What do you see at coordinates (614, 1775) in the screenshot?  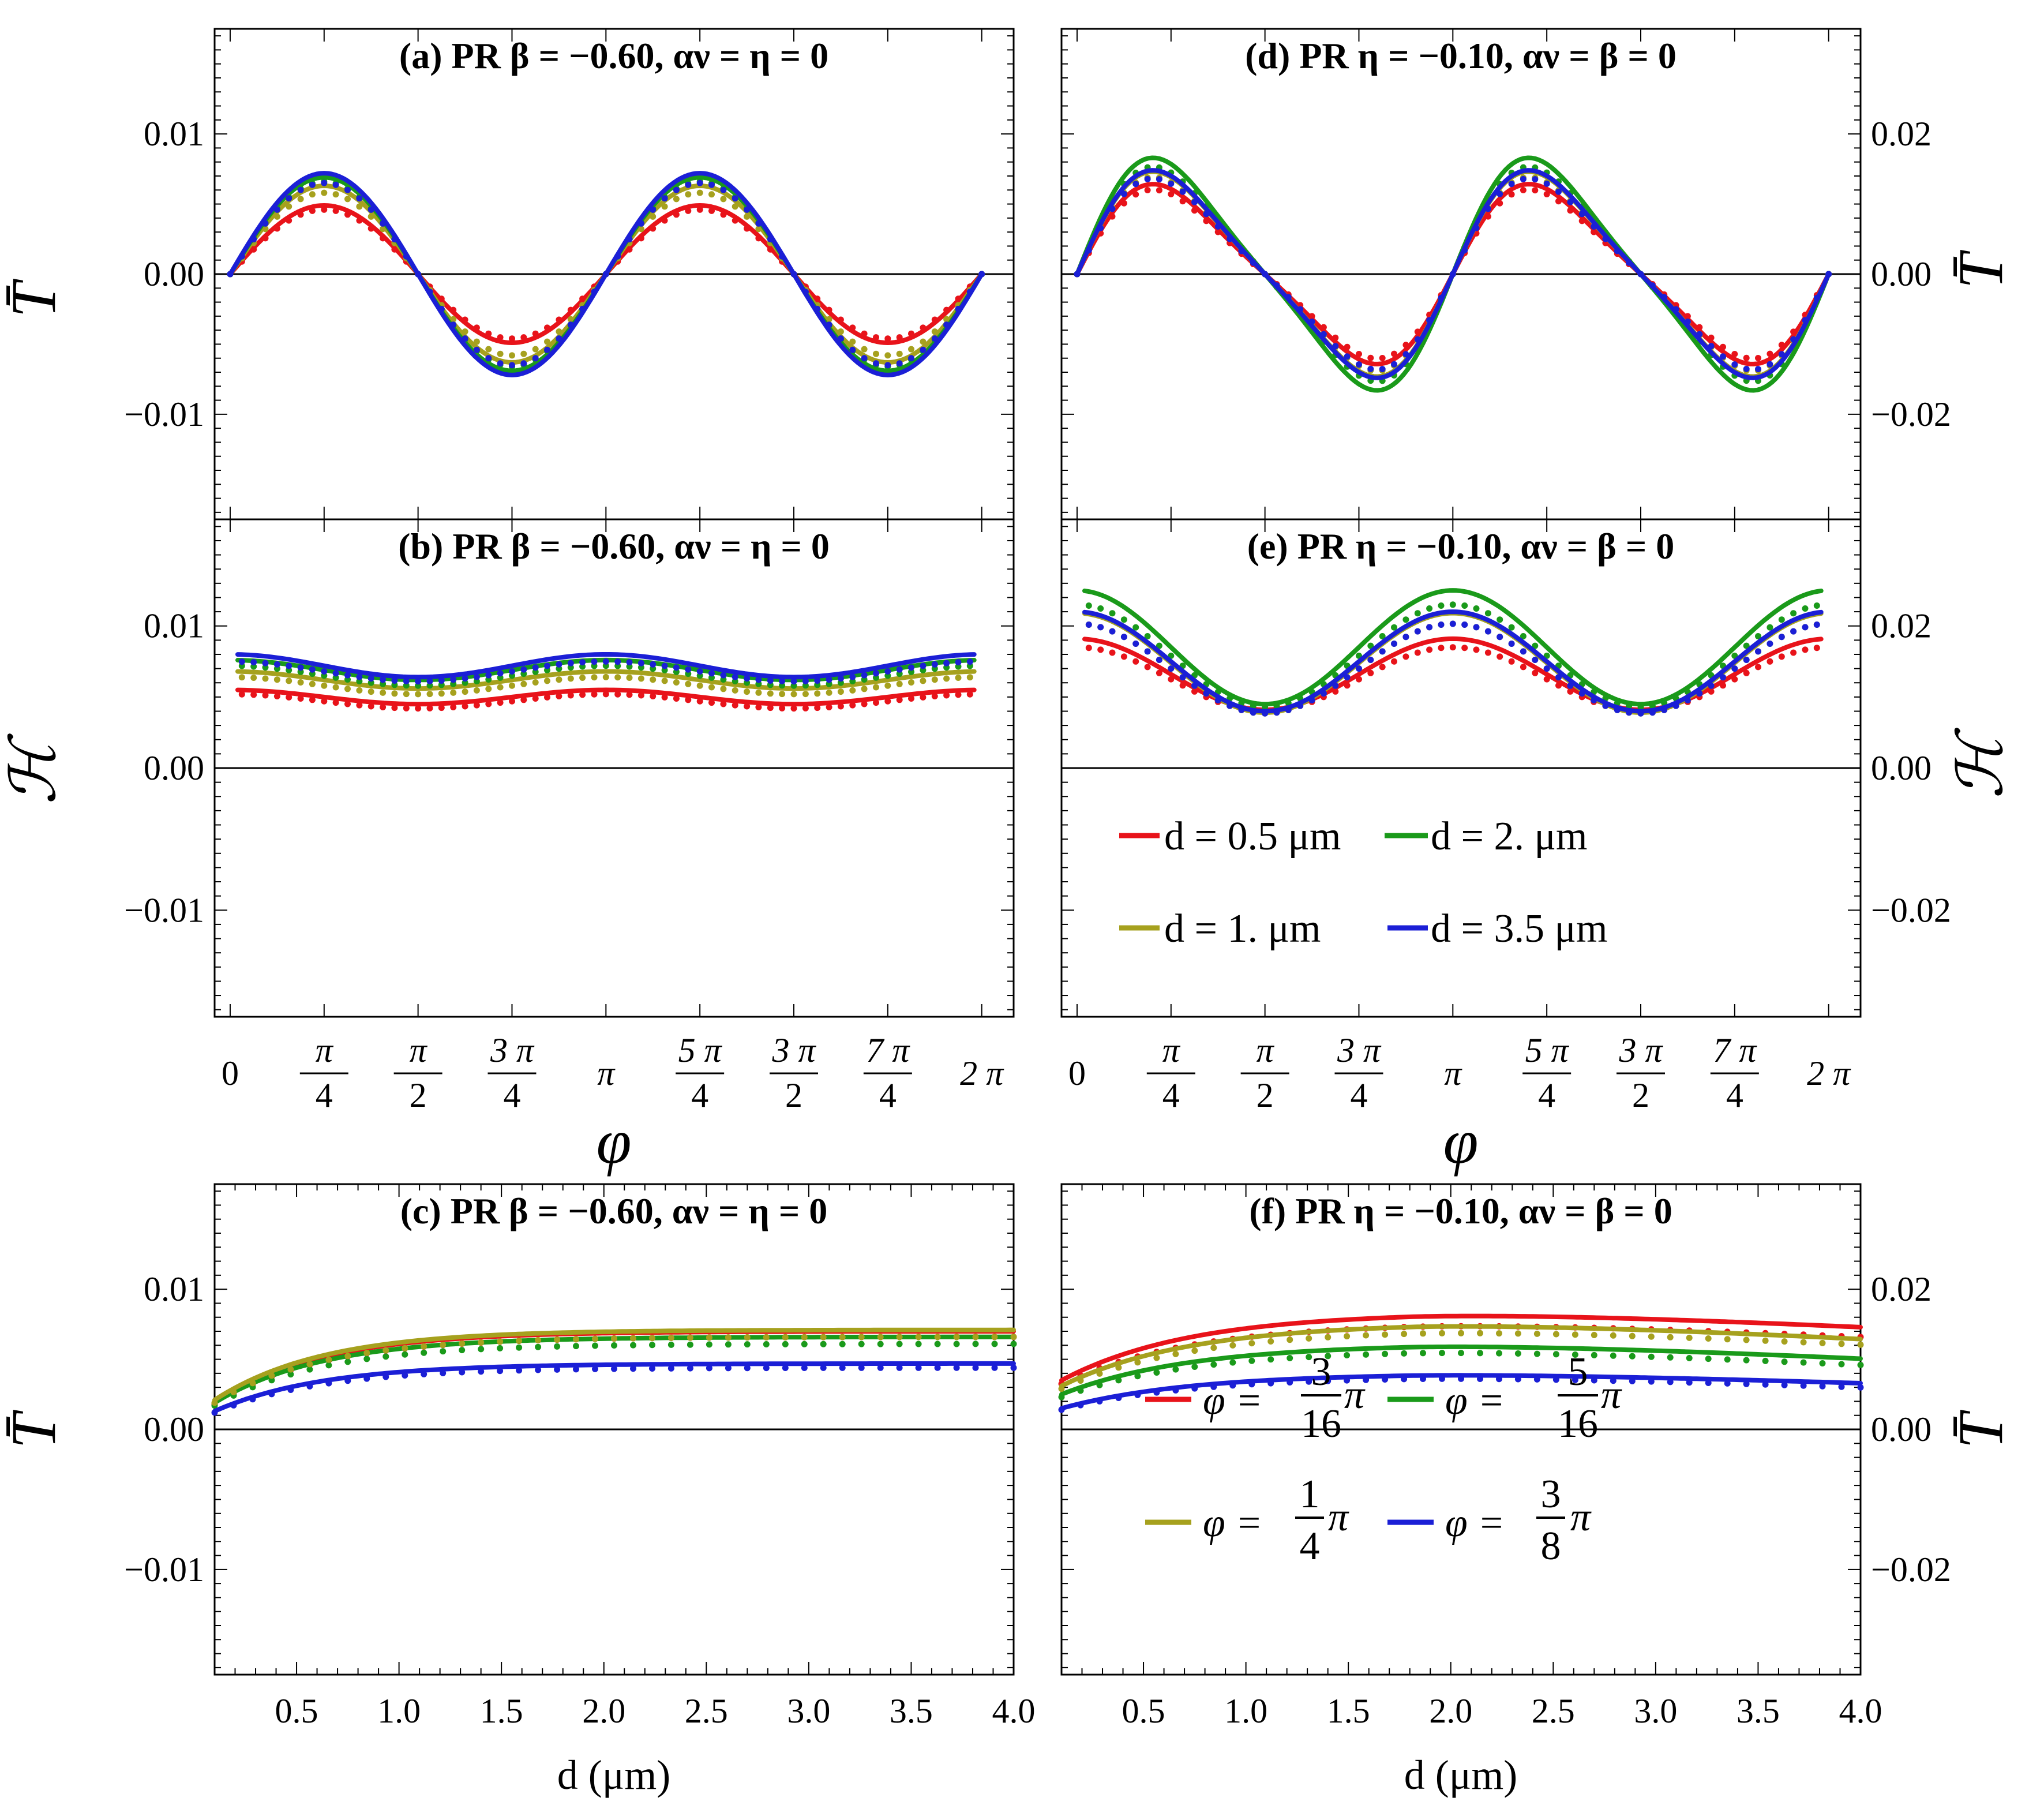 I see `x-axis-label-d-left: d (μm)` at bounding box center [614, 1775].